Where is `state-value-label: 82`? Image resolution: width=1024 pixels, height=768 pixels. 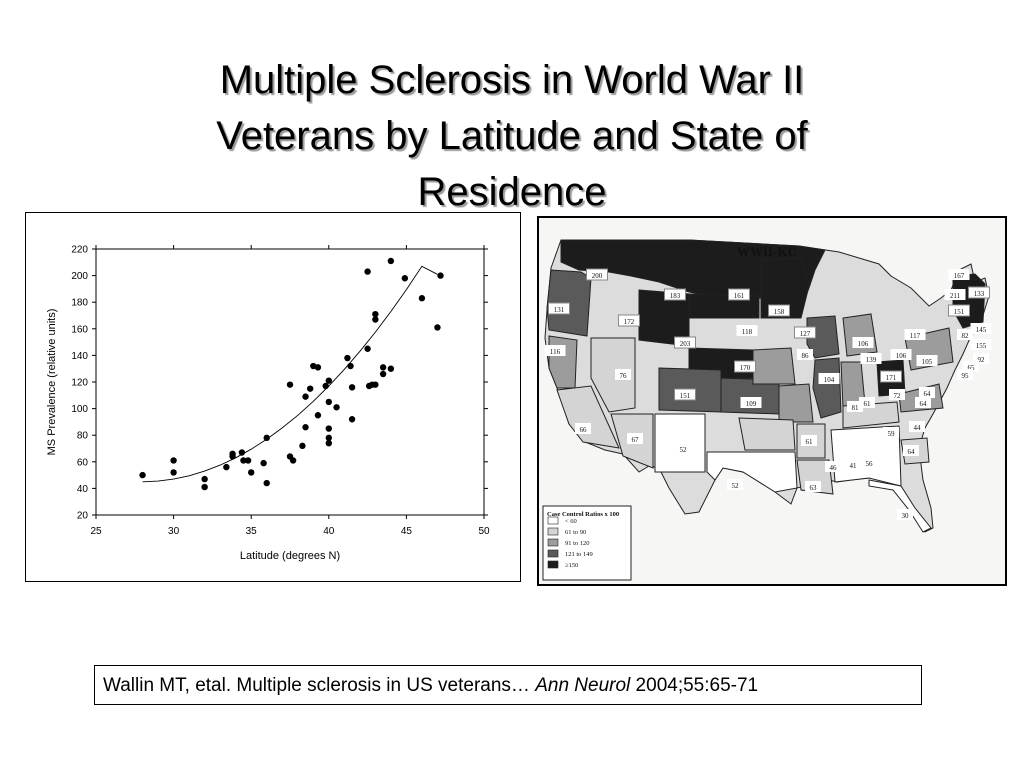
state-value-label: 82 is located at coordinates (966, 336).